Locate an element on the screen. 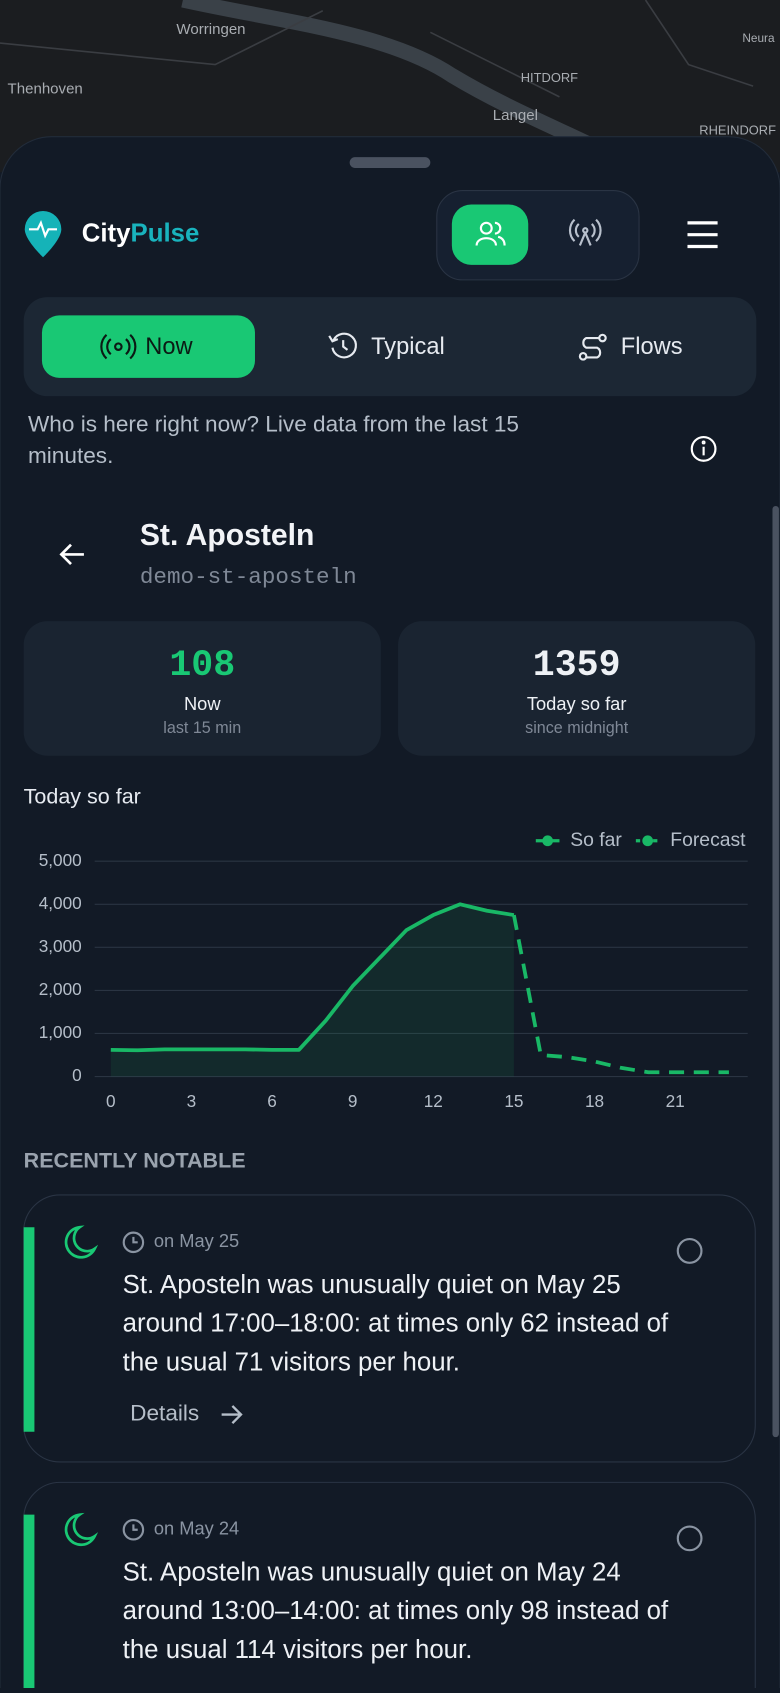 Image resolution: width=780 pixels, height=1693 pixels. map-label: Thenhoven is located at coordinates (45, 88).